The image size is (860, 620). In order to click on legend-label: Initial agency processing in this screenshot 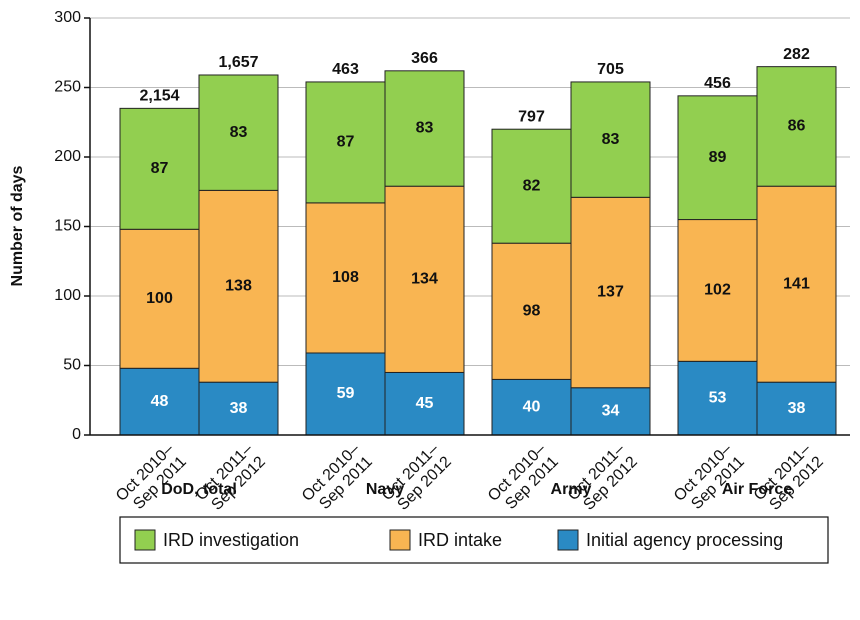, I will do `click(684, 540)`.